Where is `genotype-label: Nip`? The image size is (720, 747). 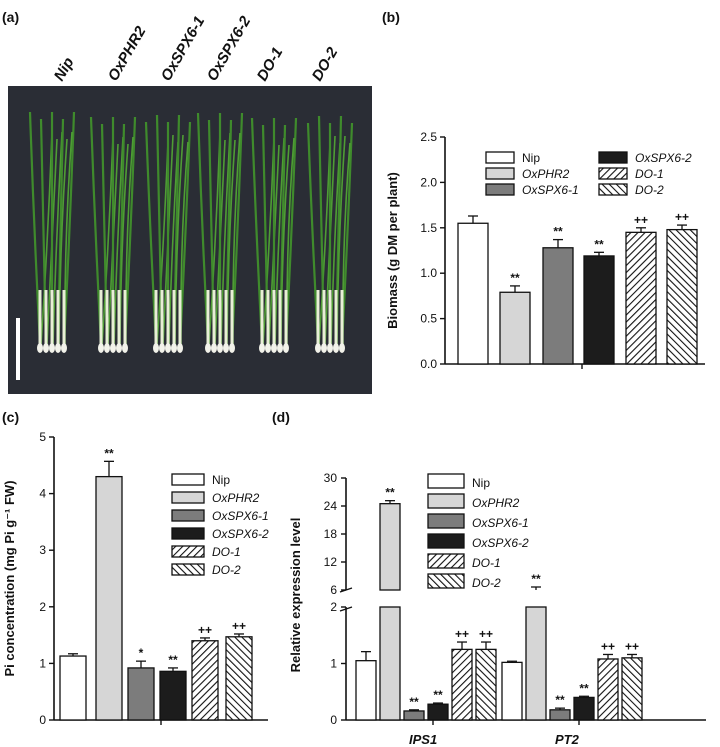
genotype-label: Nip is located at coordinates (64, 69).